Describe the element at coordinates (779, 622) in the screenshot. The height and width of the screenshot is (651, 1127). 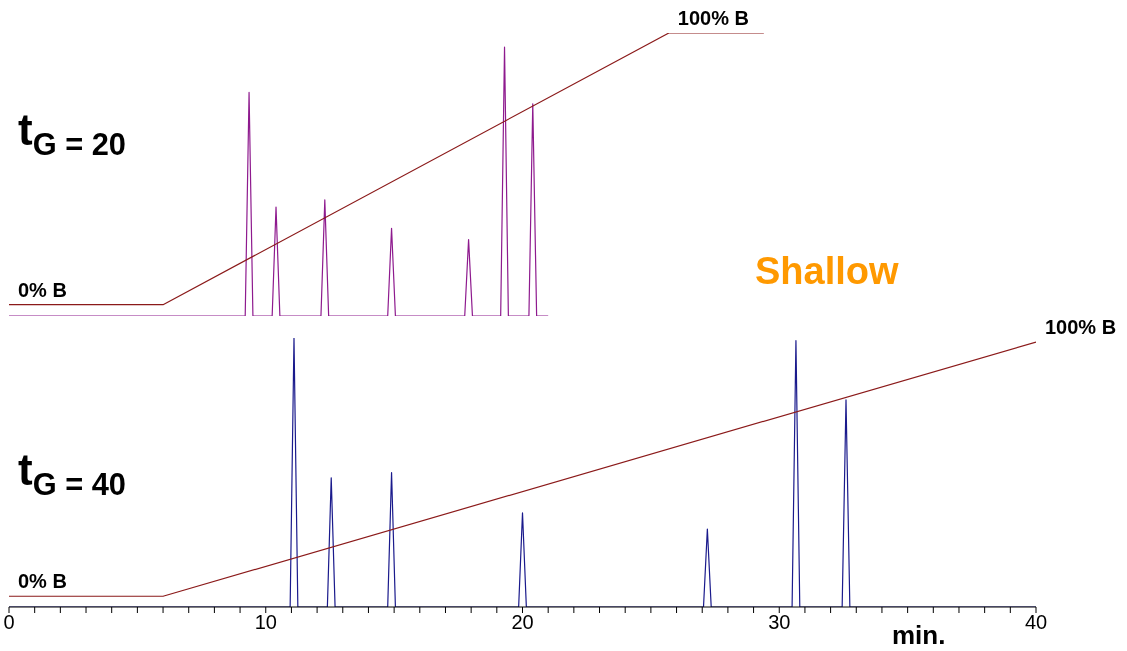
I see `x-tick-label: 30` at that location.